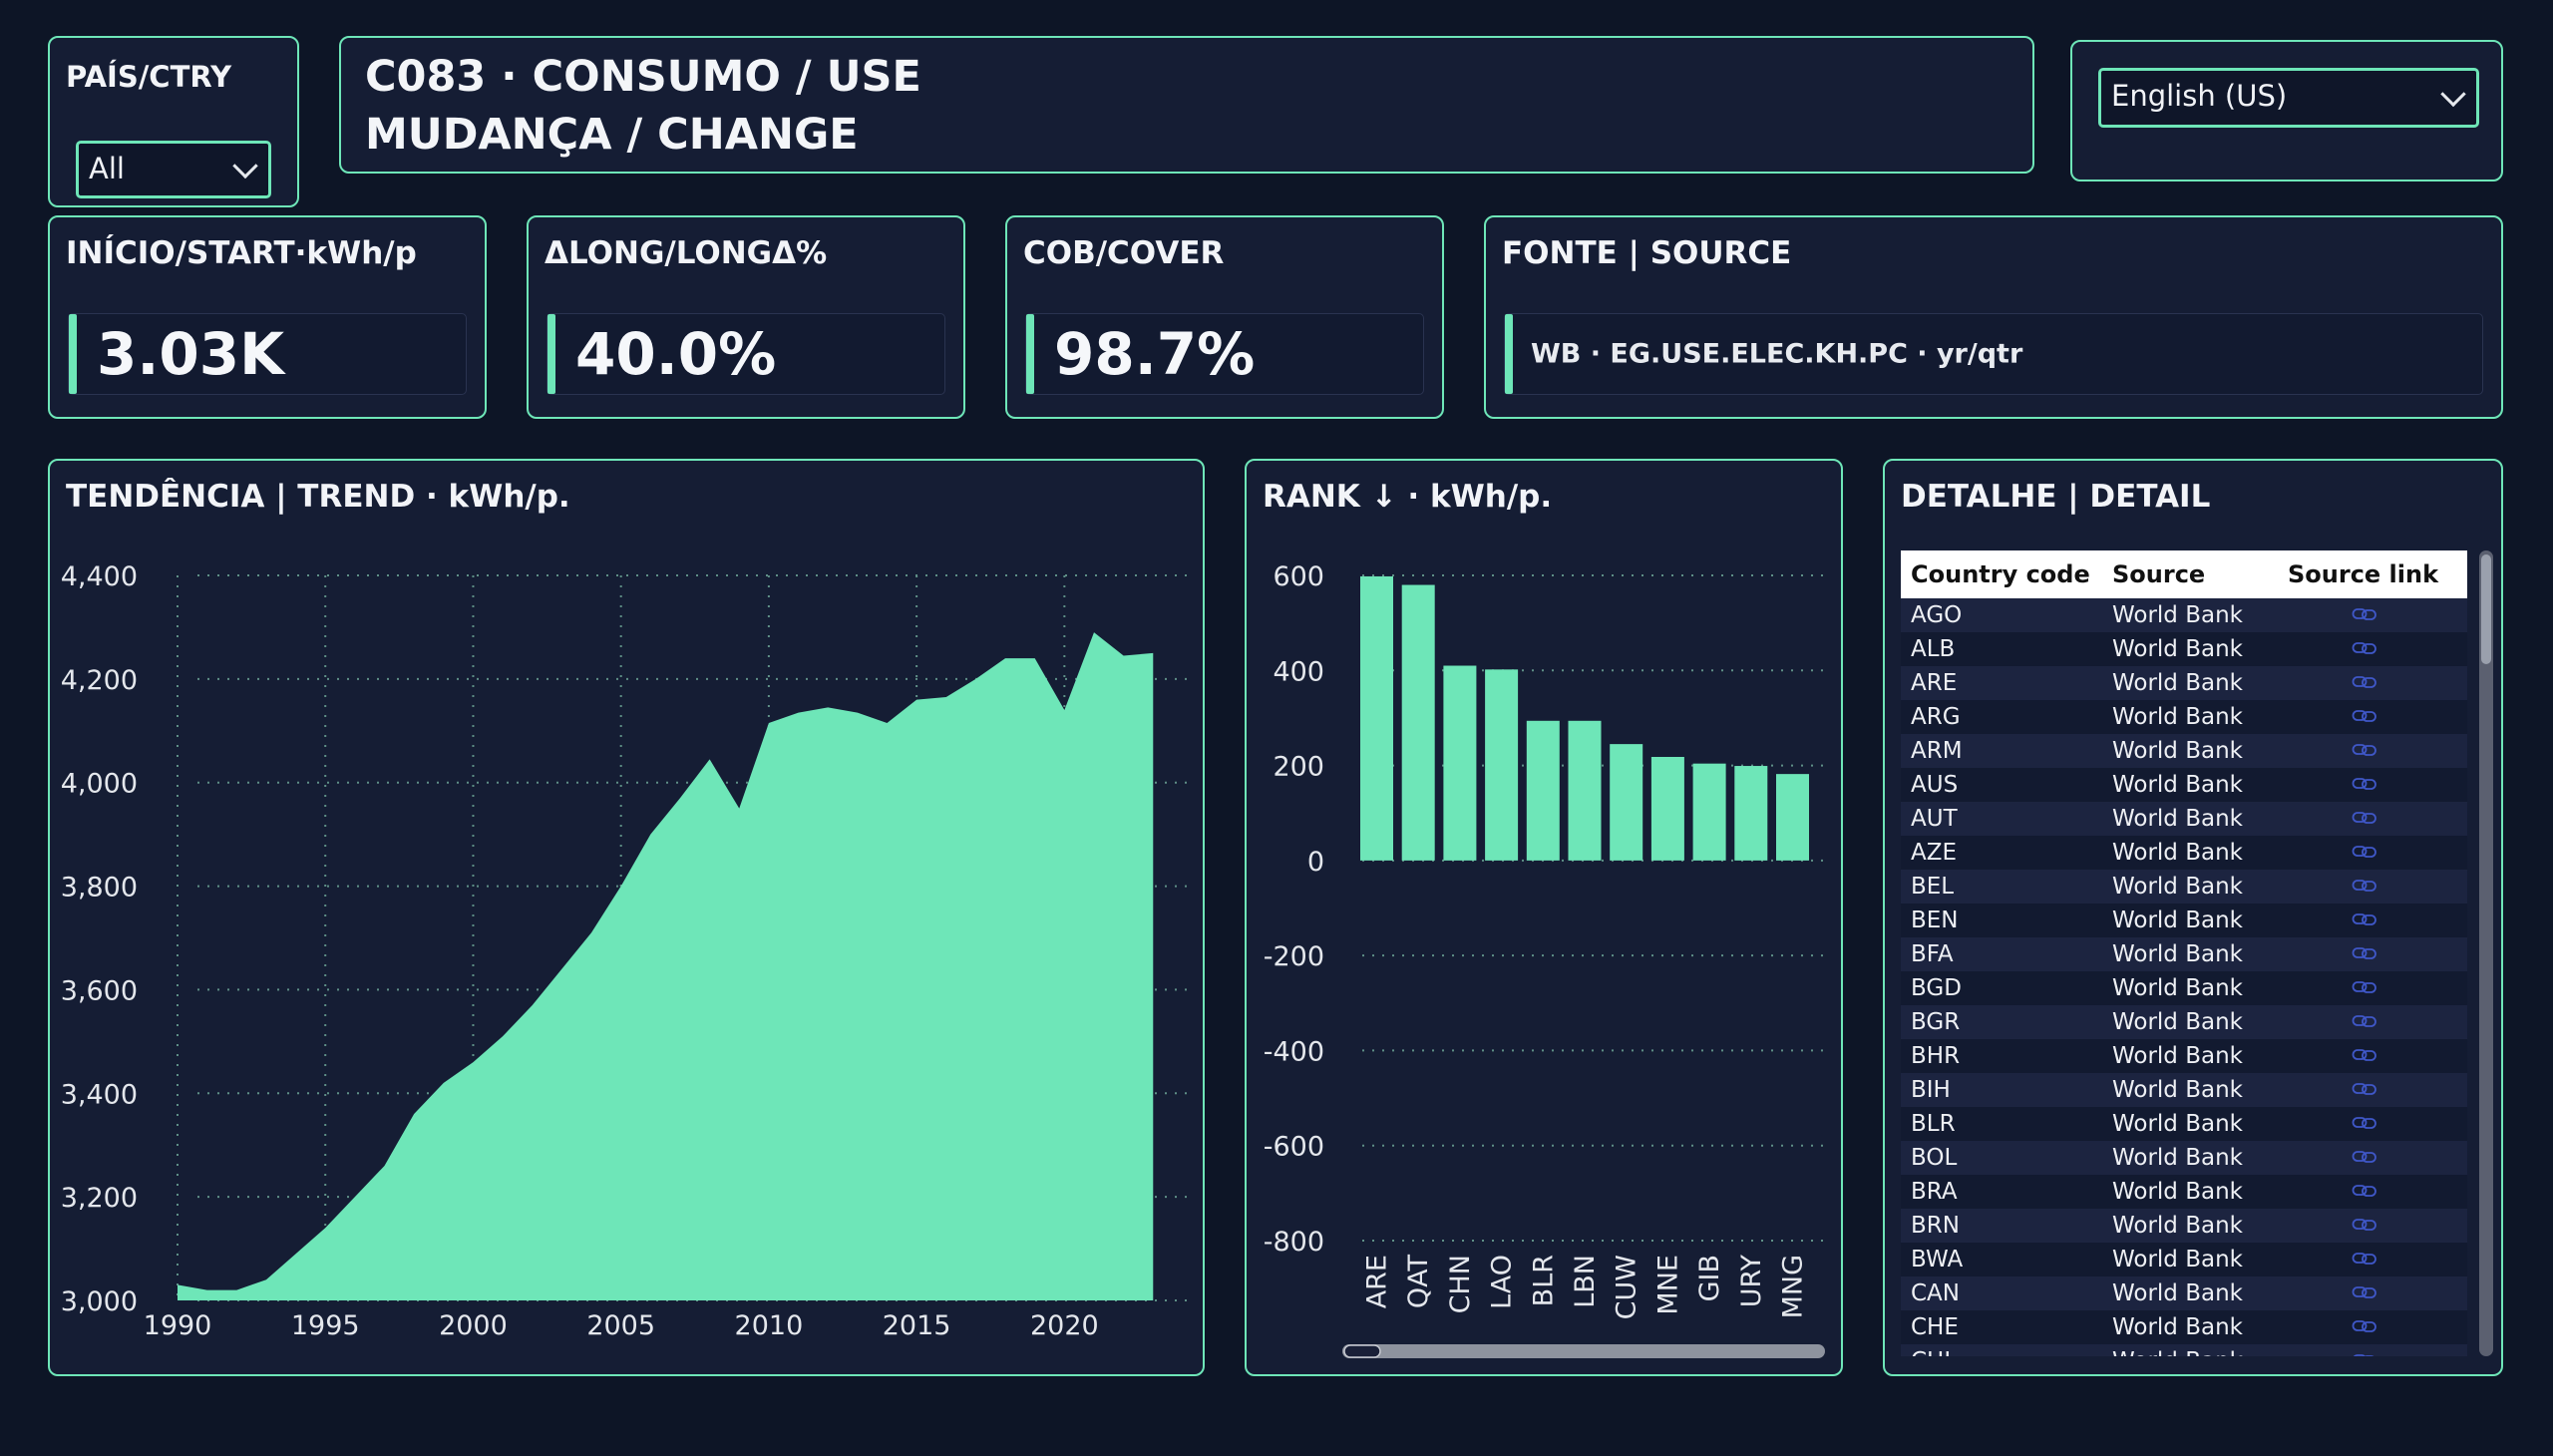 This screenshot has height=1456, width=2553. Describe the element at coordinates (1294, 1242) in the screenshot. I see `y-tick-label: -800` at that location.